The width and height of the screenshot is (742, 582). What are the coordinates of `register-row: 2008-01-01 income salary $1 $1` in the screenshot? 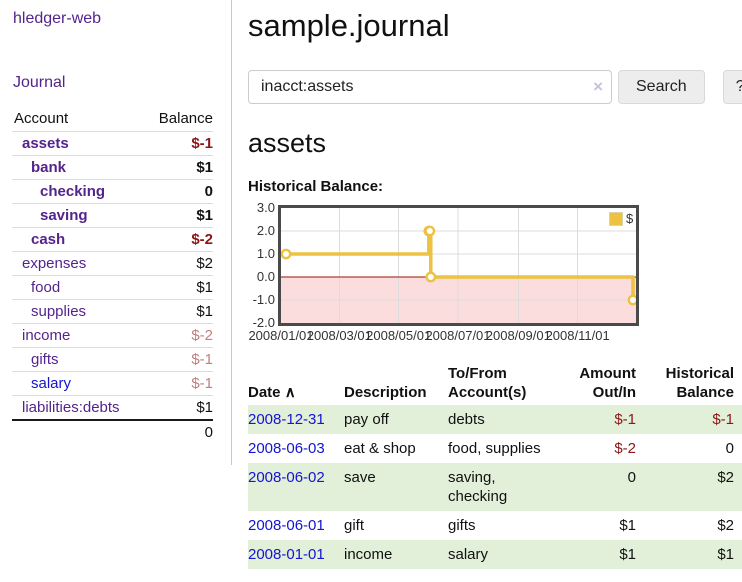 It's located at (495, 554).